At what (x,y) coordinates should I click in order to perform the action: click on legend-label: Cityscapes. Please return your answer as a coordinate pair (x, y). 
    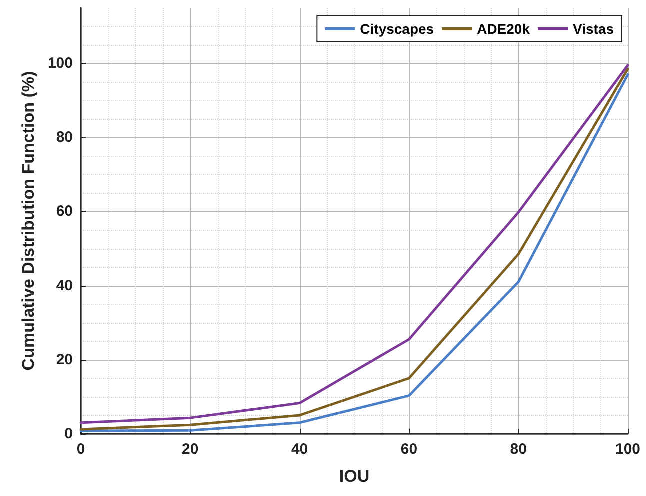
    Looking at the image, I should click on (397, 29).